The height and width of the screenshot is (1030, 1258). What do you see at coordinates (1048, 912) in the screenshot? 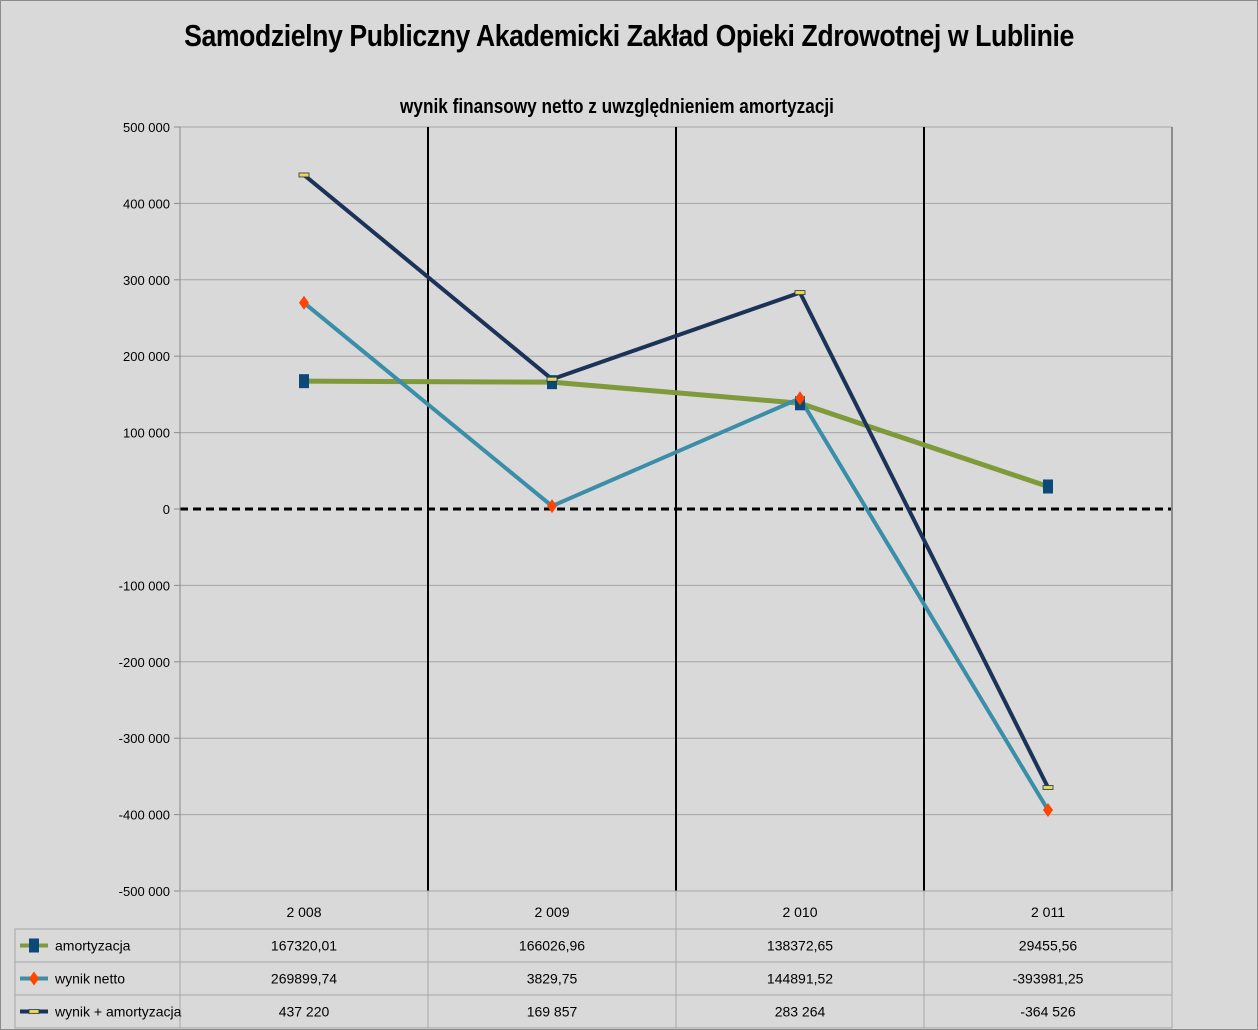
I see `category-label: 2 011` at bounding box center [1048, 912].